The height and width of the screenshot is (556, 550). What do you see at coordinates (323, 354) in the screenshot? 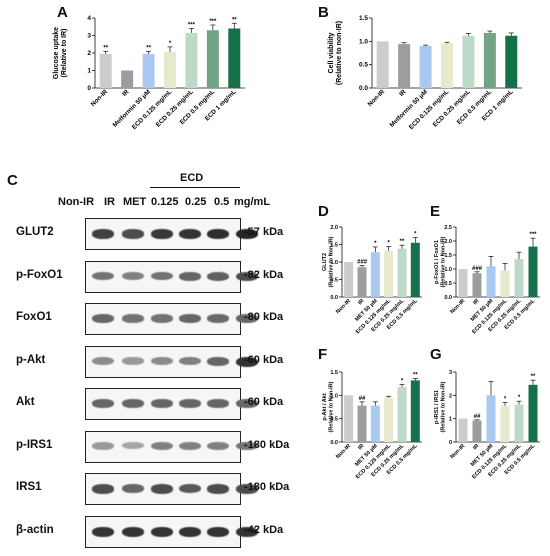
I see `panel-letter-f: F` at bounding box center [323, 354].